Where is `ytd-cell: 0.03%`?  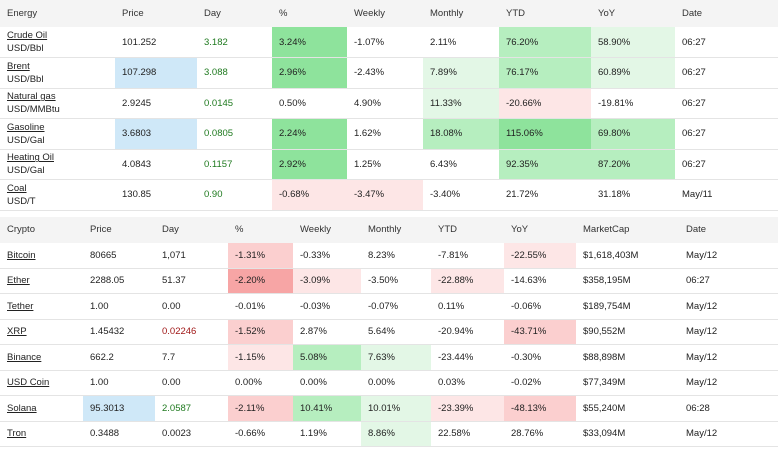
ytd-cell: 0.03% is located at coordinates (451, 383).